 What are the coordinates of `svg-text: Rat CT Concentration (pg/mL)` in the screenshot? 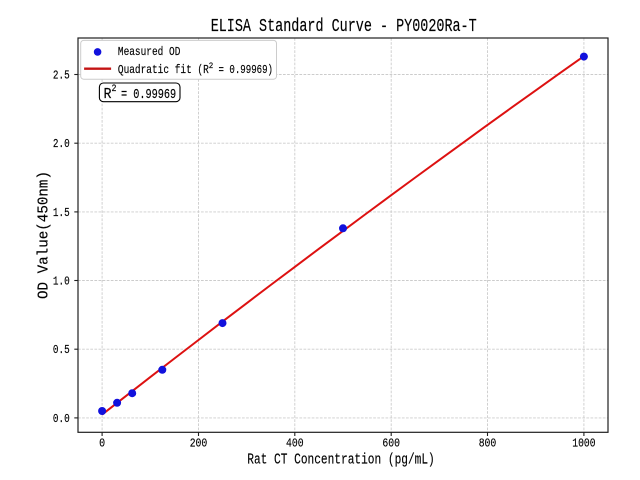 It's located at (341, 460).